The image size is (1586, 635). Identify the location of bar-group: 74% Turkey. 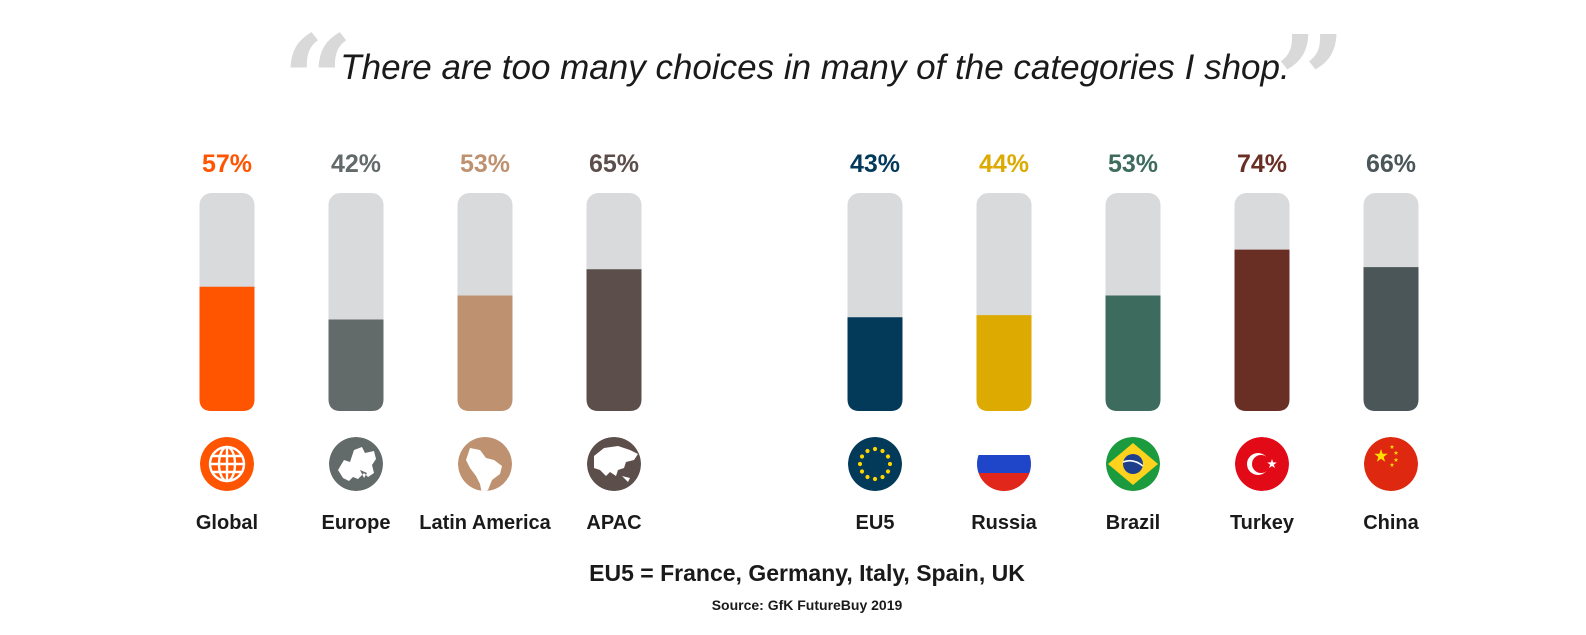
(1262, 342).